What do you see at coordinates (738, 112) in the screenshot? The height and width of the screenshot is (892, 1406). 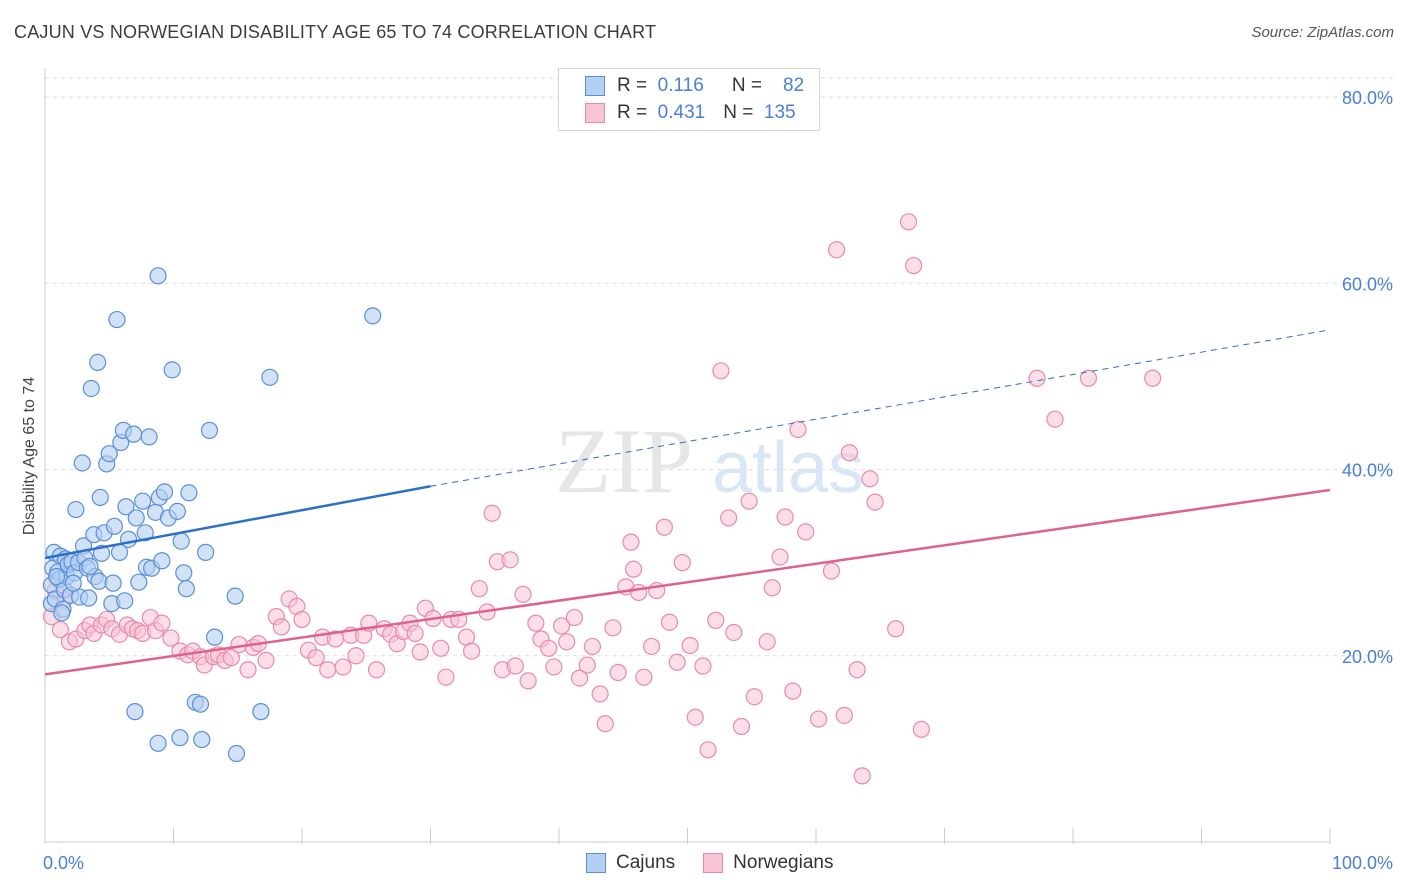 I see `n-label: N =` at bounding box center [738, 112].